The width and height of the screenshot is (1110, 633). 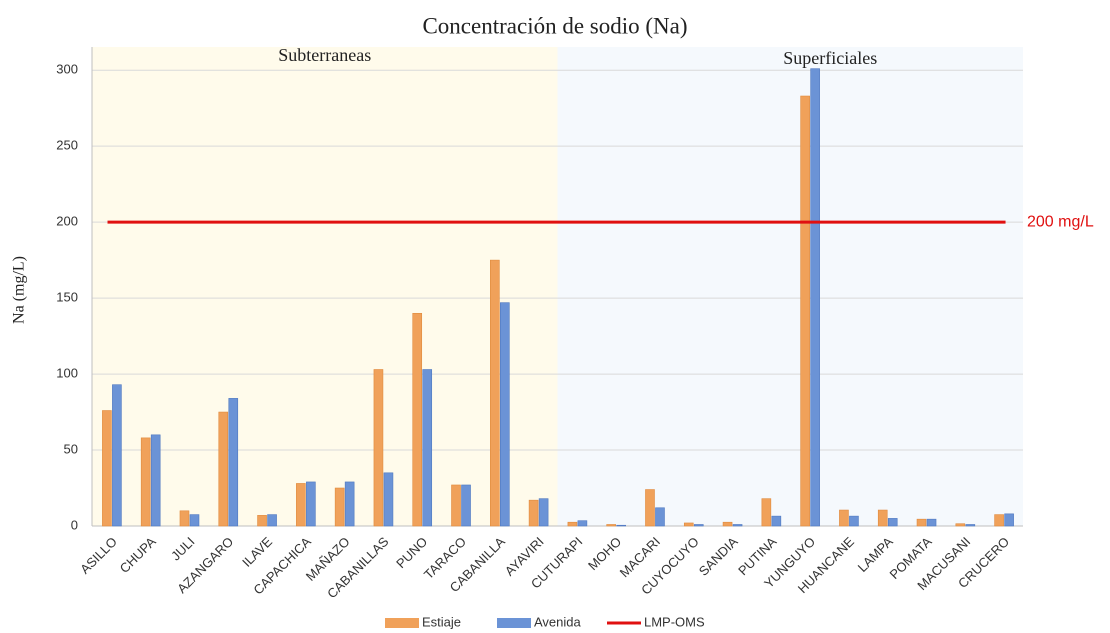 I want to click on x-tick-label: ILAVE, so click(x=257, y=552).